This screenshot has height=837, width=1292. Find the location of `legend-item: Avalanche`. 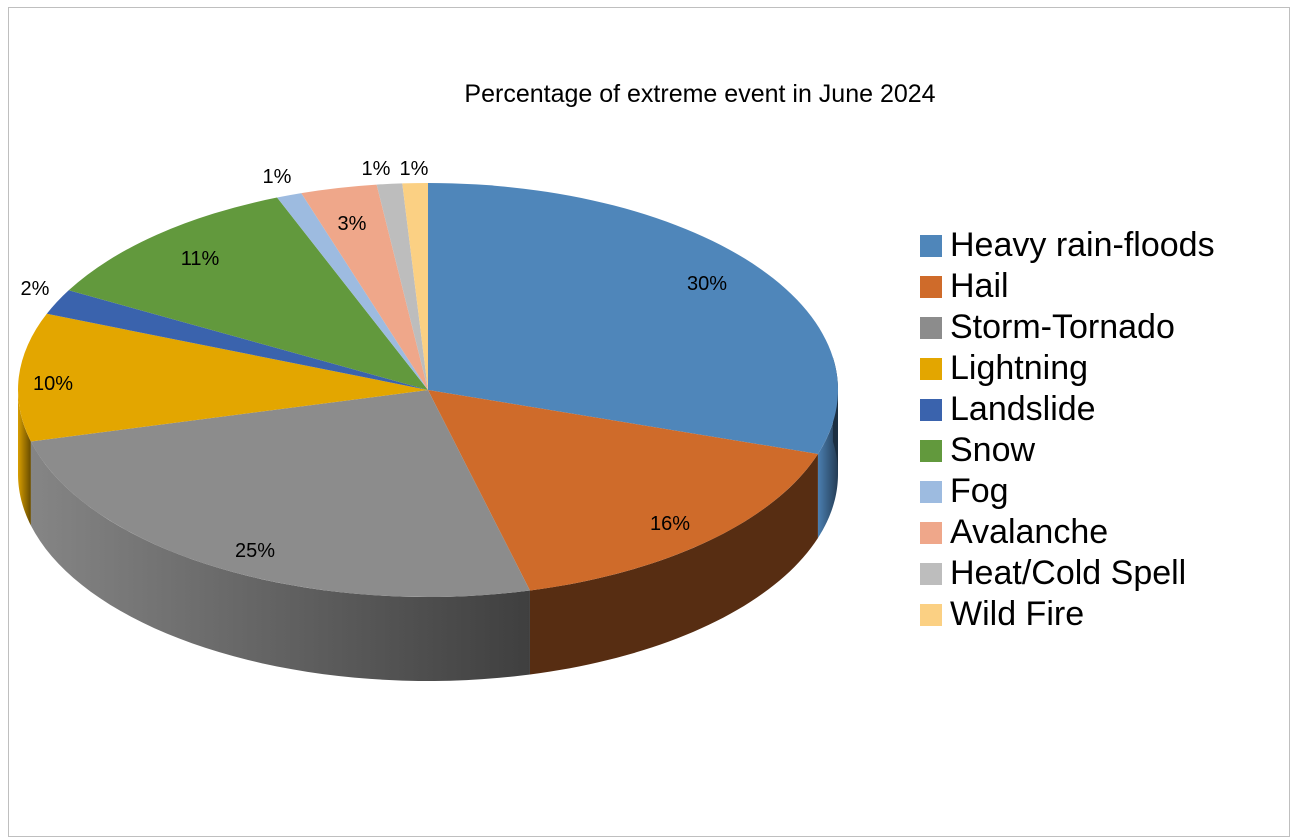

legend-item: Avalanche is located at coordinates (1067, 532).